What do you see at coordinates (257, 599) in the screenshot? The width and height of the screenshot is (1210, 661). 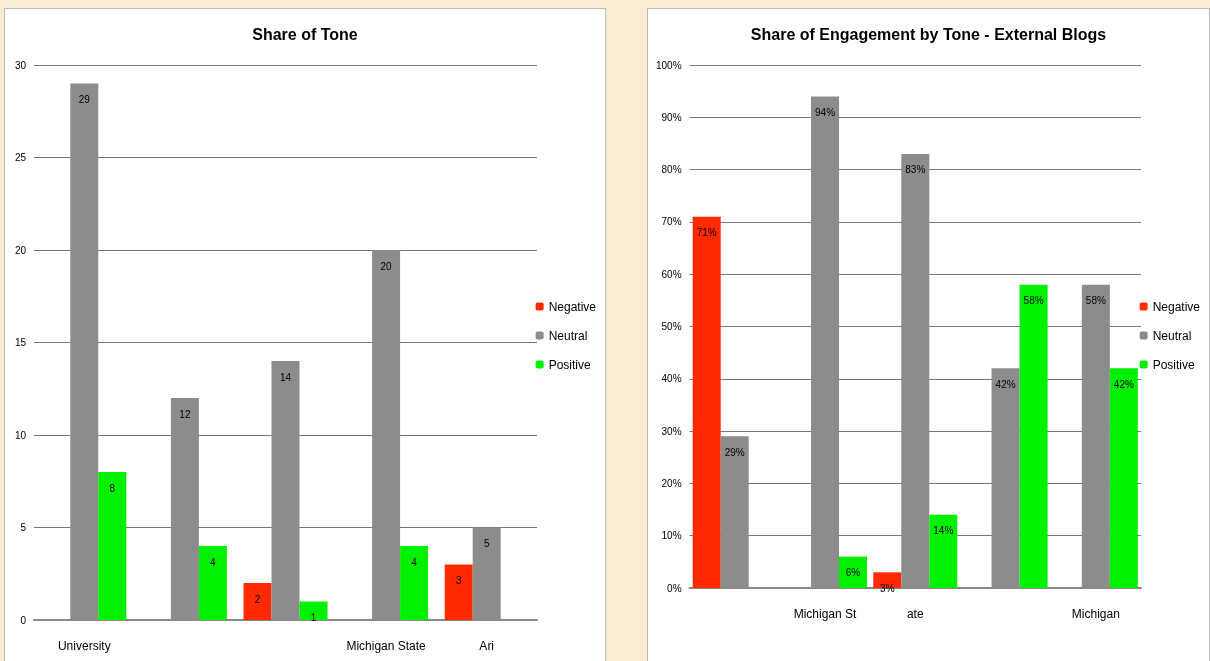 I see `data-label: 2` at bounding box center [257, 599].